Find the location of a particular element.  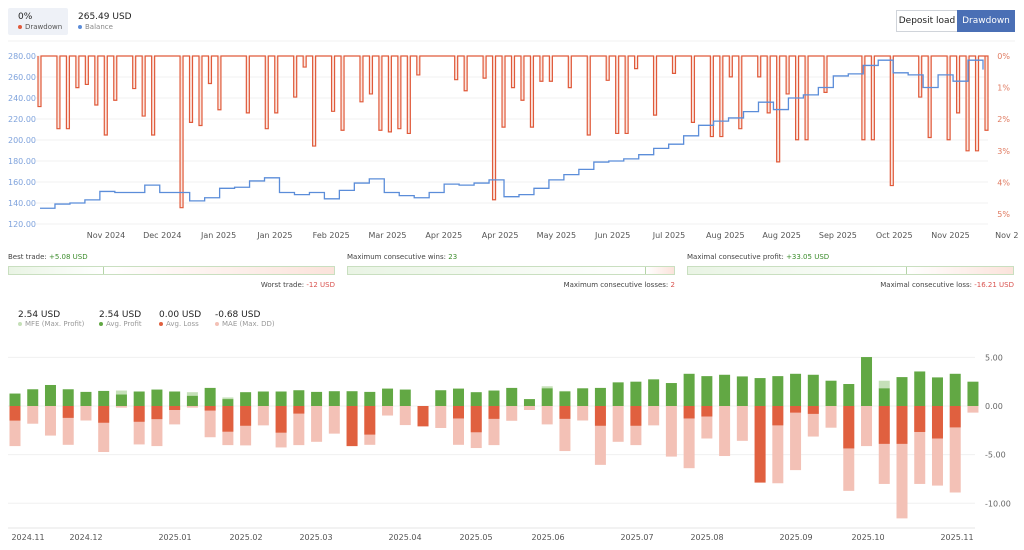

balance-label: Balance is located at coordinates (99, 27).